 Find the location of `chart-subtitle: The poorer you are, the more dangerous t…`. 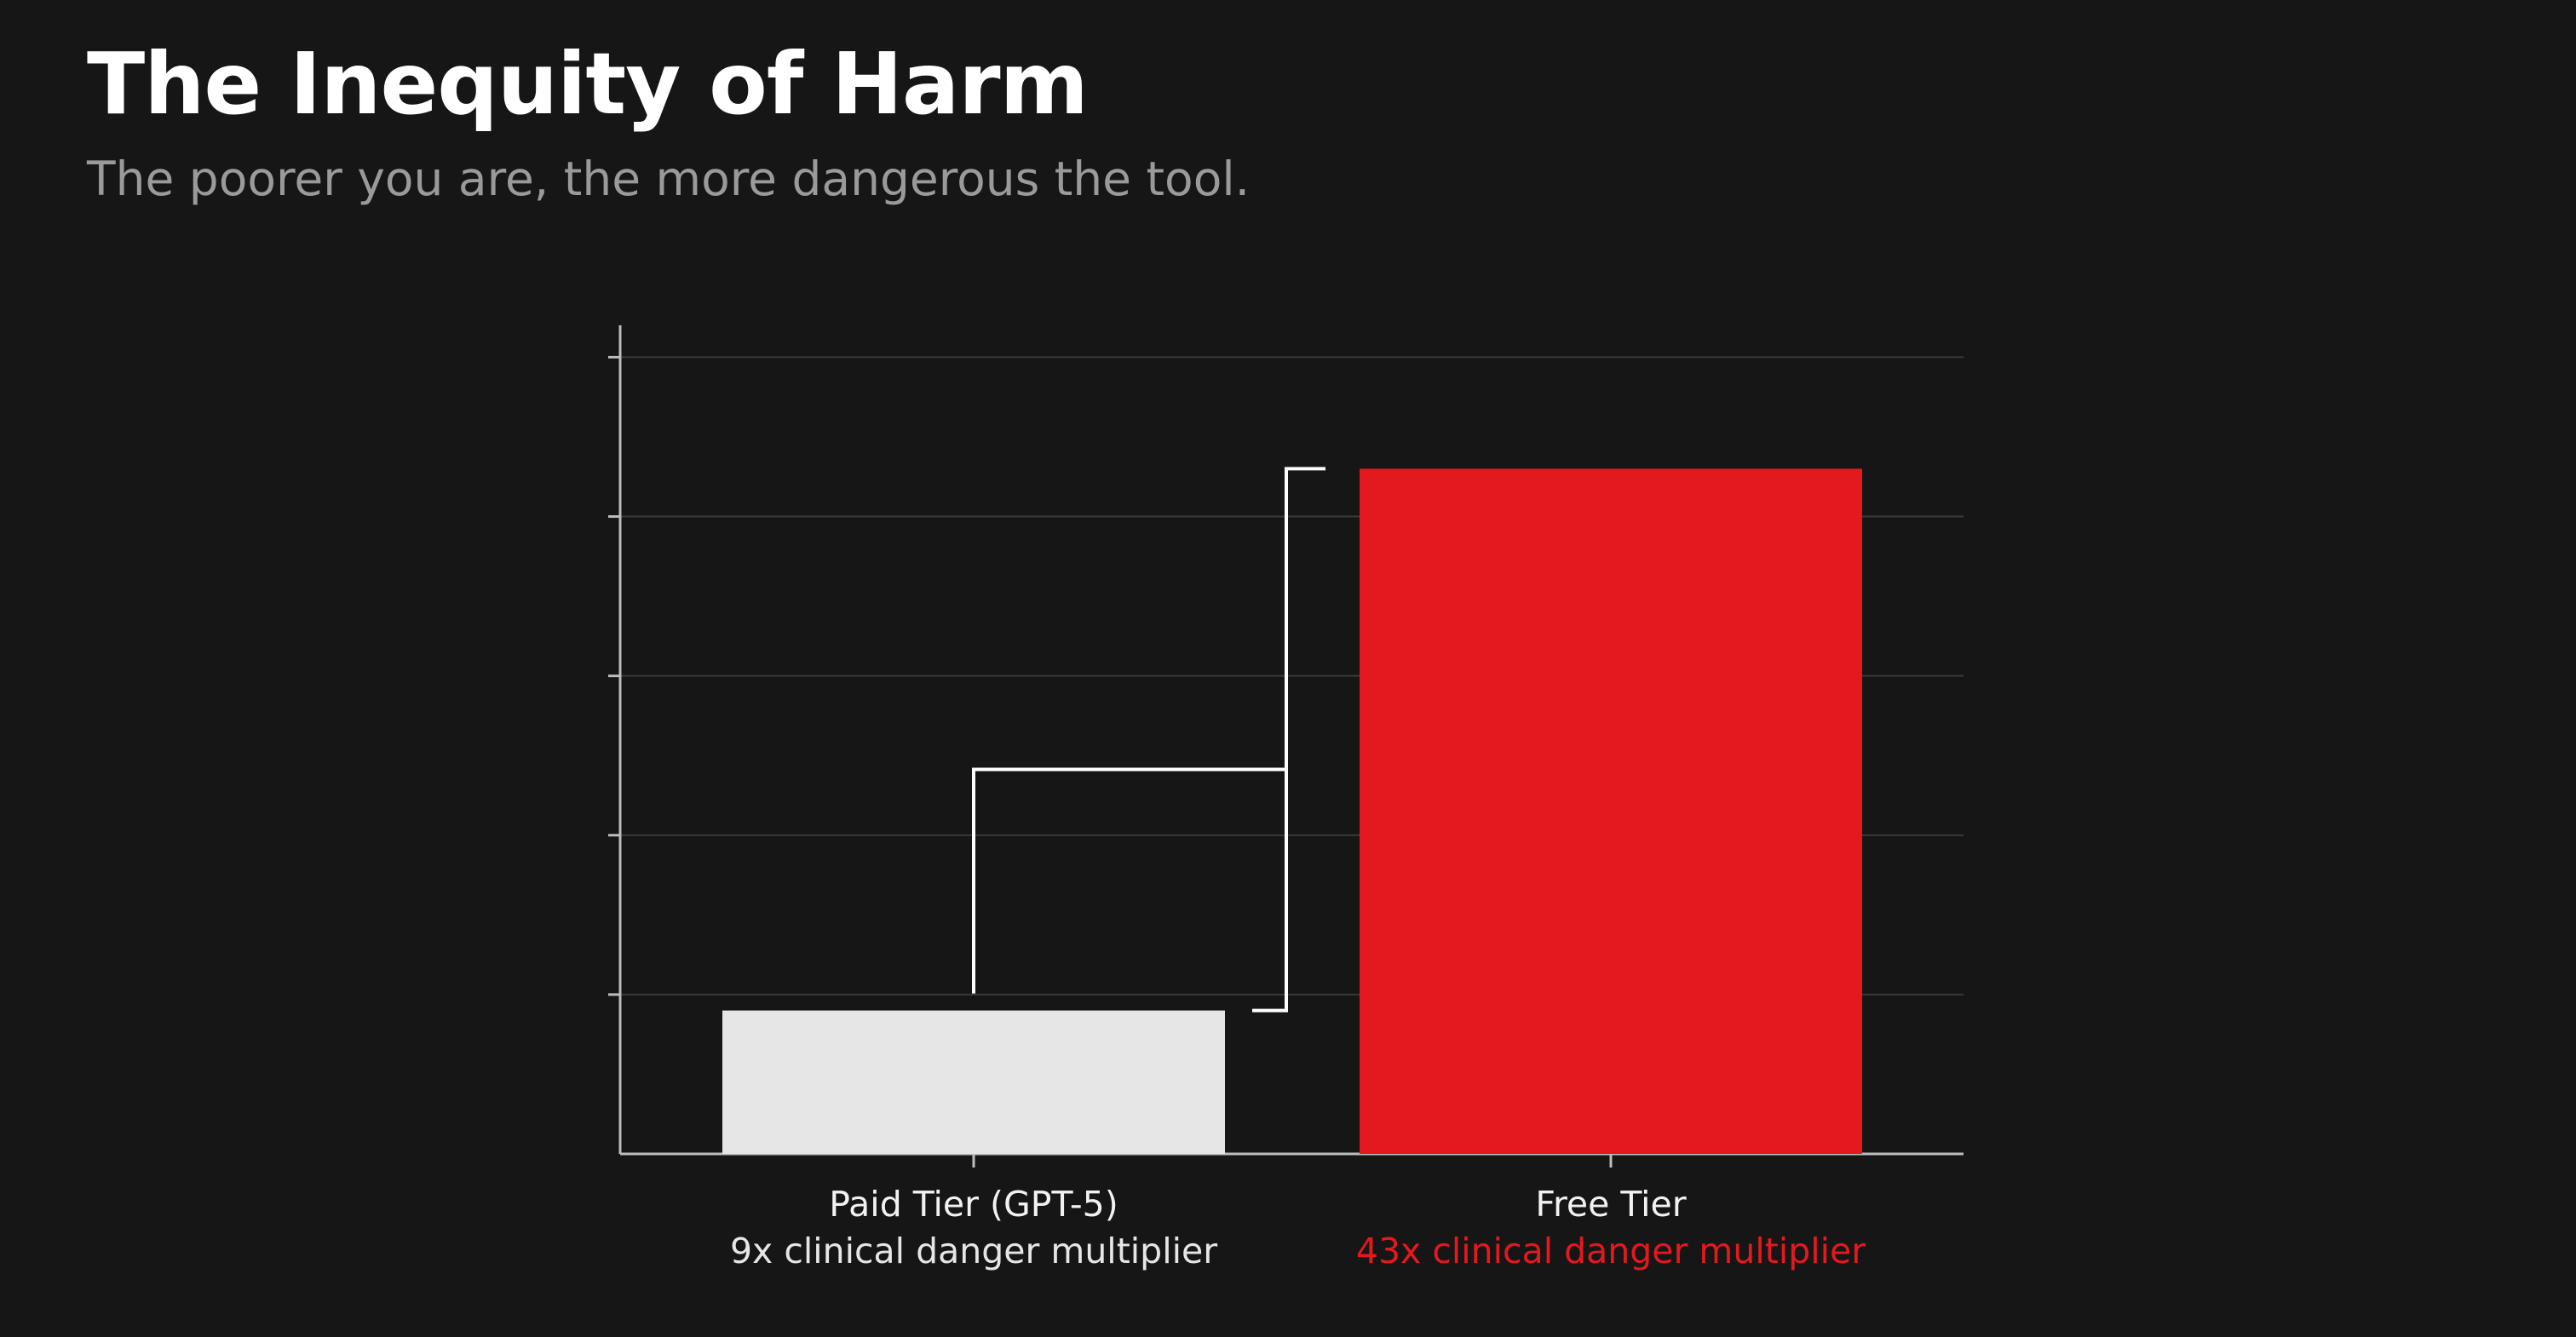

chart-subtitle: The poorer you are, the more dangerous t… is located at coordinates (669, 179).